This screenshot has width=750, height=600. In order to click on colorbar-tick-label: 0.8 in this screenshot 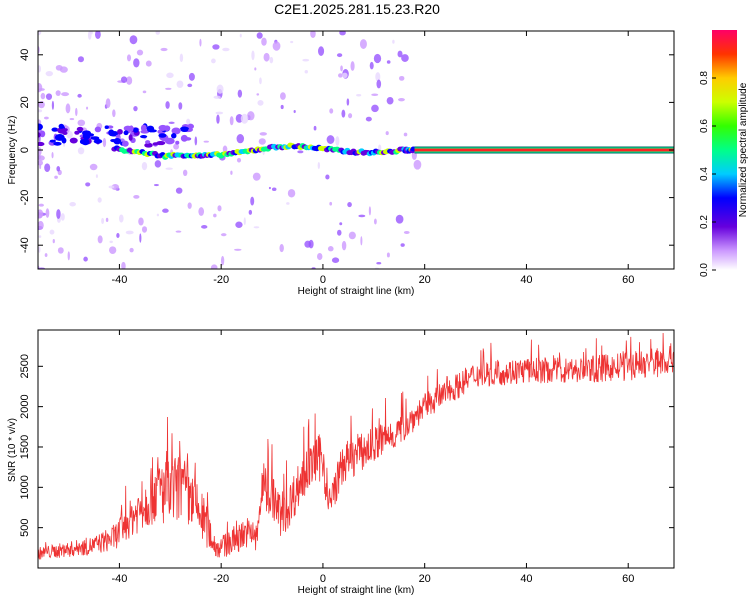, I will do `click(704, 78)`.